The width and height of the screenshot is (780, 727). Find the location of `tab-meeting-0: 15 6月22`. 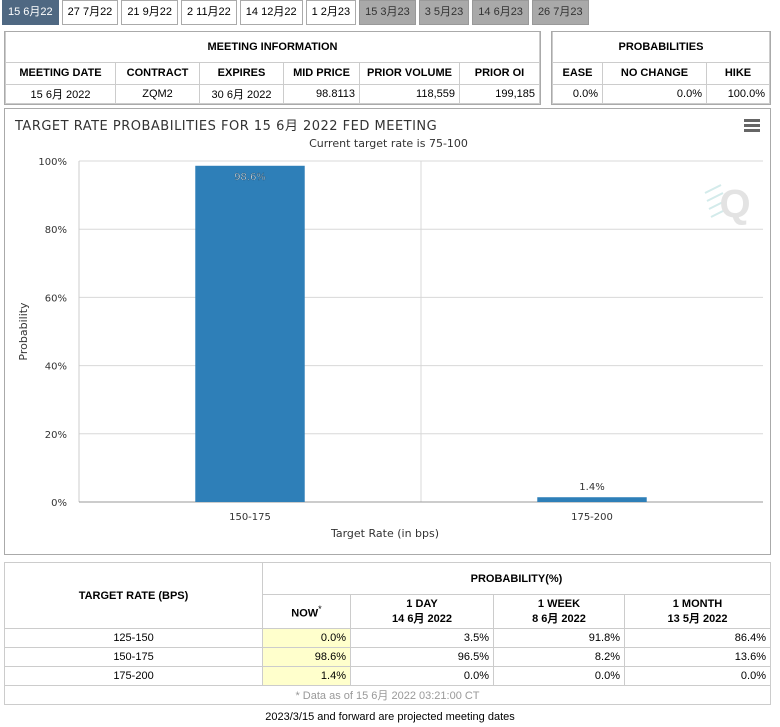

tab-meeting-0: 15 6月22 is located at coordinates (30, 12).